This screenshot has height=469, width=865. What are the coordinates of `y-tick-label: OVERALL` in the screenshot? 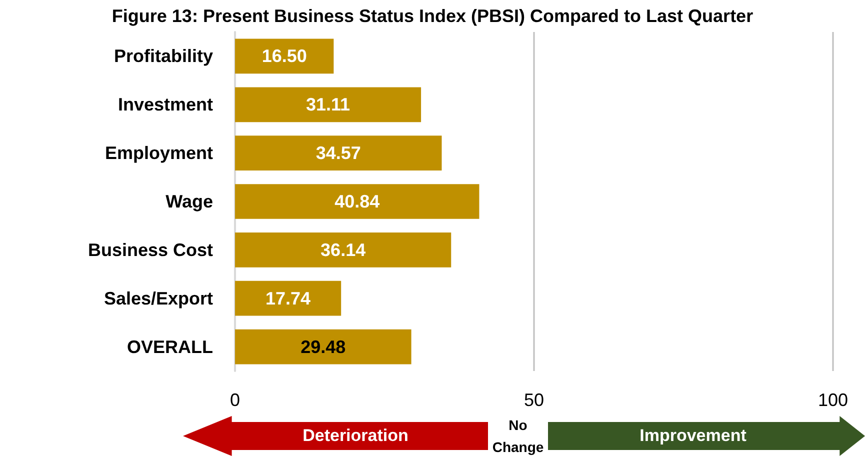 It's located at (169, 346).